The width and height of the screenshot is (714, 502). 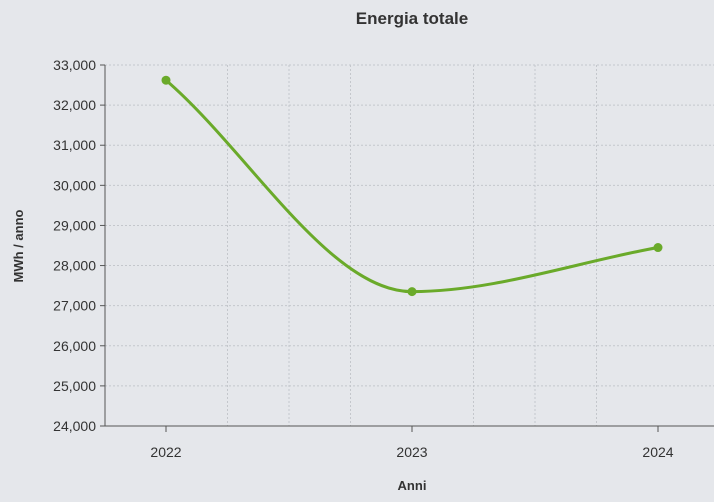 What do you see at coordinates (74, 185) in the screenshot?
I see `y-tick-label: 30,000` at bounding box center [74, 185].